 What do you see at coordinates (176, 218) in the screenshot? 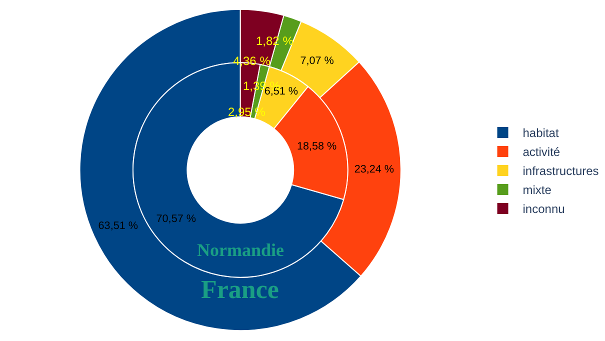
I see `data-label: 70,57 %` at bounding box center [176, 218].